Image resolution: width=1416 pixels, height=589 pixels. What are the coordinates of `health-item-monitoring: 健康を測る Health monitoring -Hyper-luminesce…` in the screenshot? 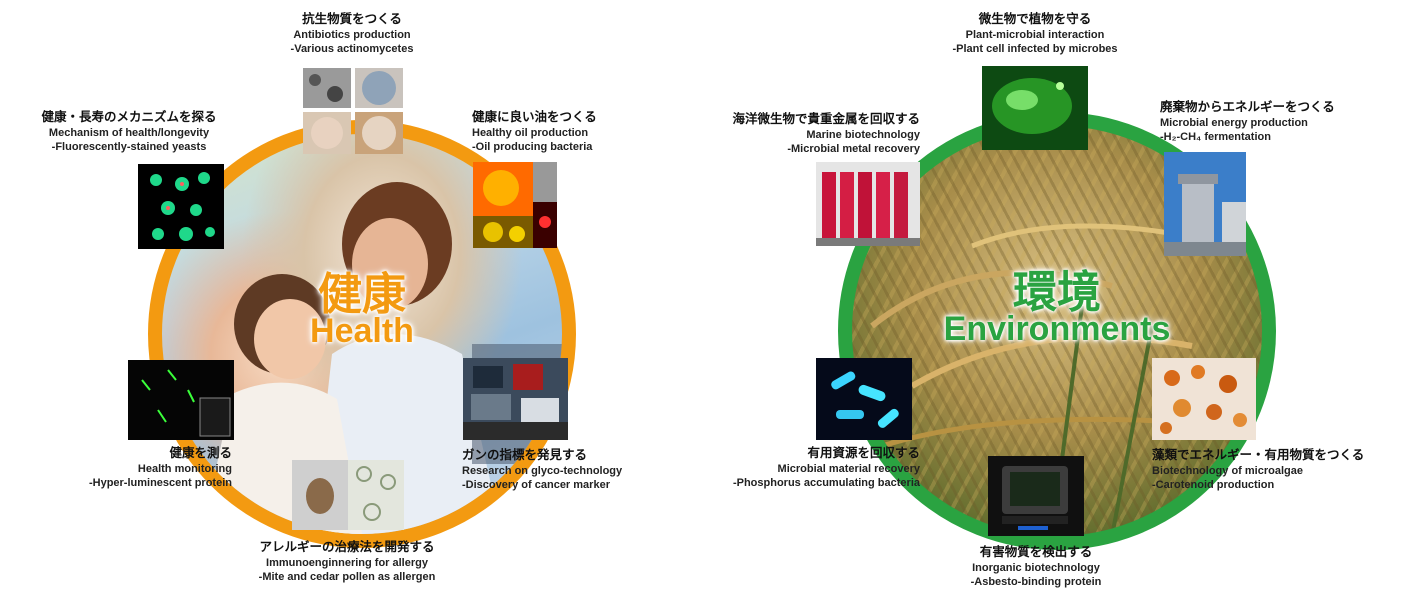 It's located at (160, 468).